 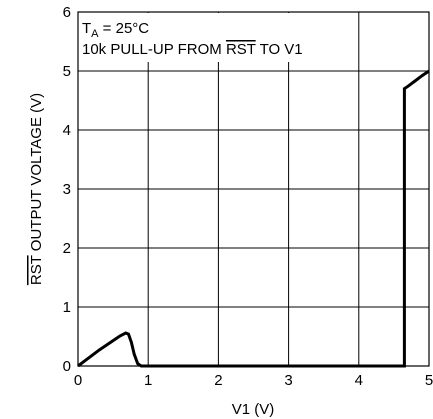 I want to click on y-tick-label: 0, so click(x=67, y=366).